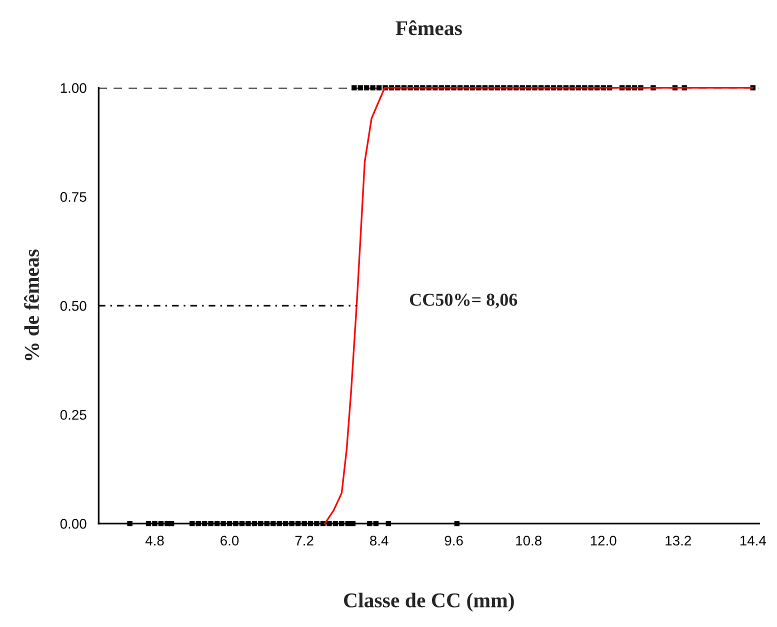  Describe the element at coordinates (429, 602) in the screenshot. I see `x-axis-title: Classe de CC (mm)` at that location.